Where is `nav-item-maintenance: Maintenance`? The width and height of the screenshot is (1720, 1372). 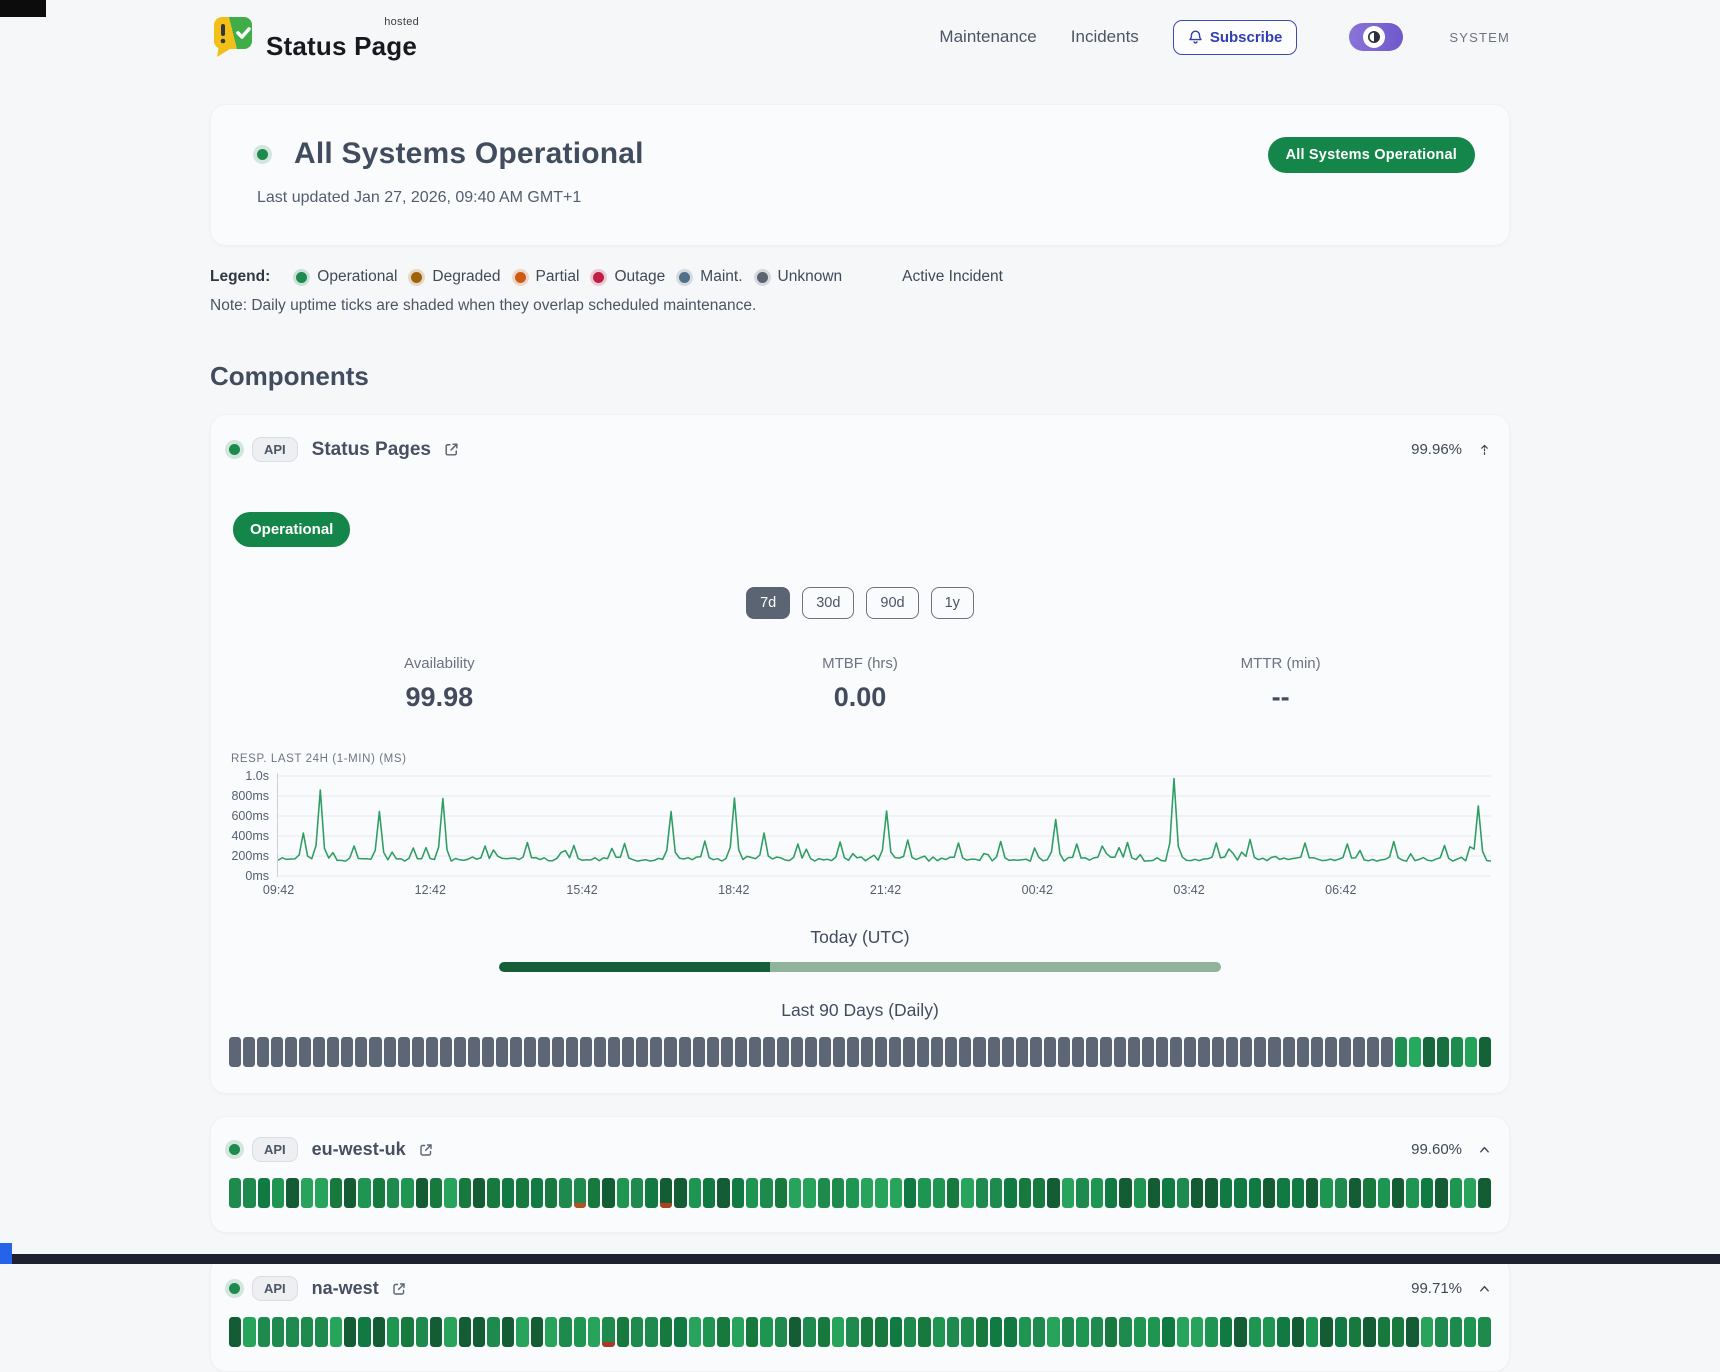 nav-item-maintenance: Maintenance is located at coordinates (988, 36).